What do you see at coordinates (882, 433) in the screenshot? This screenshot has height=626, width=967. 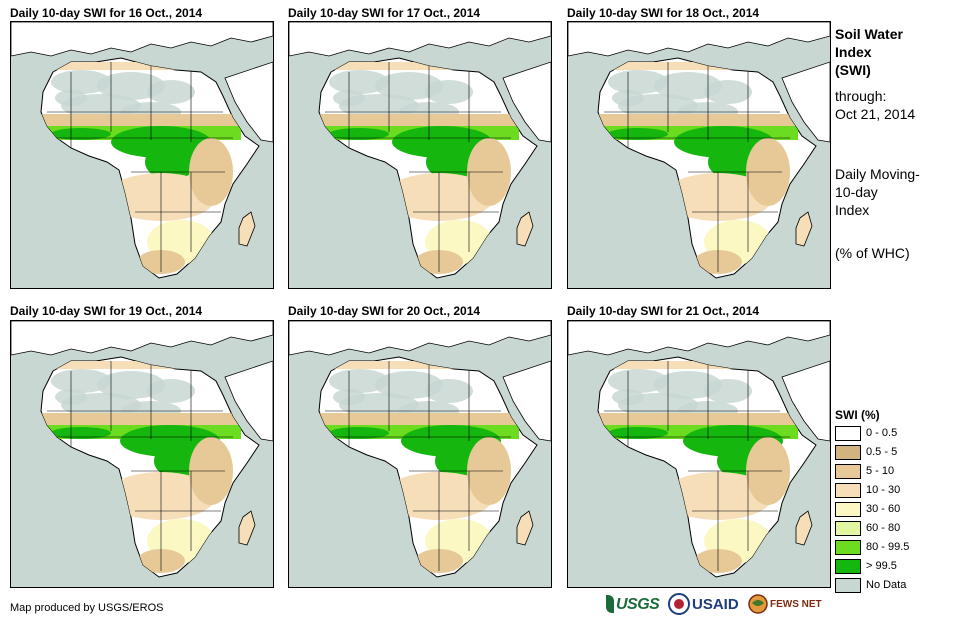 I see `legend-label: 0 - 0.5` at bounding box center [882, 433].